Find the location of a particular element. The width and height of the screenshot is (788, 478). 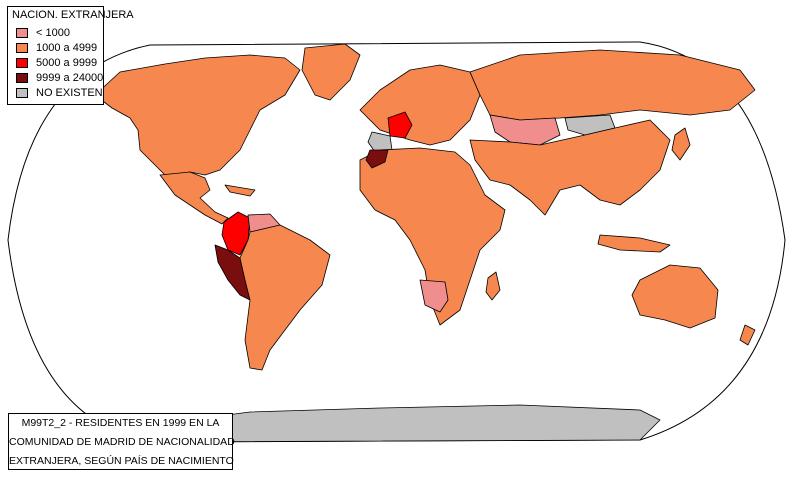

region-morocco is located at coordinates (377, 159).